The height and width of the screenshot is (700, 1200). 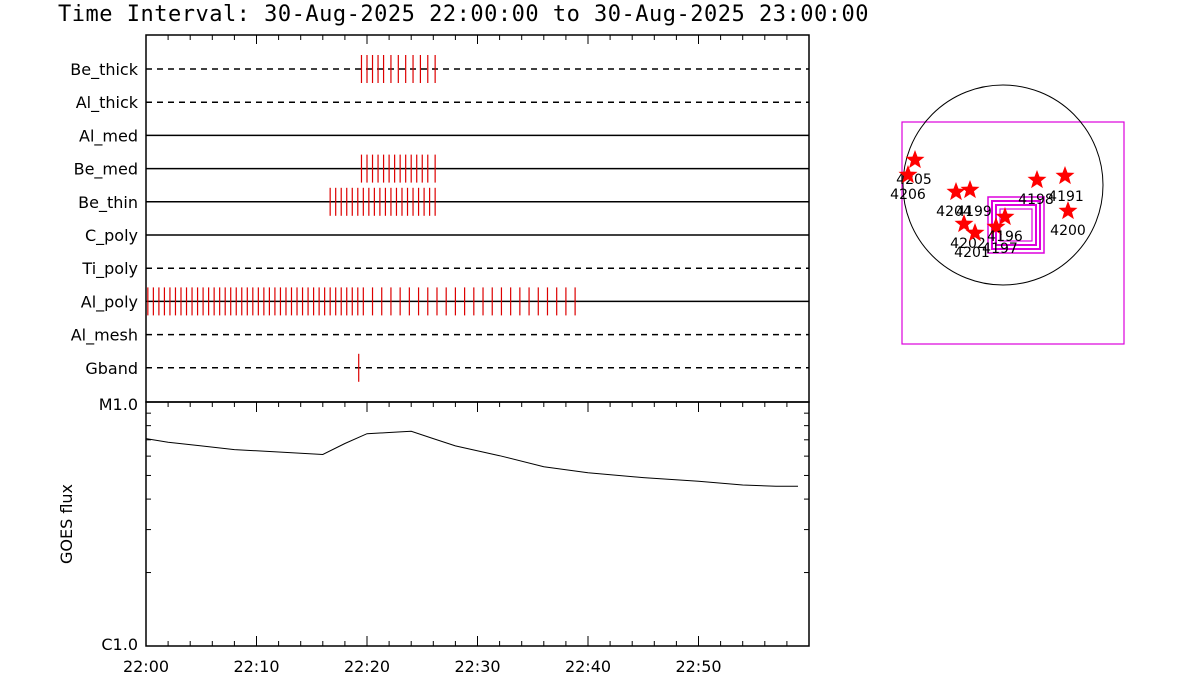 What do you see at coordinates (1066, 197) in the screenshot?
I see `flare-label: 4191` at bounding box center [1066, 197].